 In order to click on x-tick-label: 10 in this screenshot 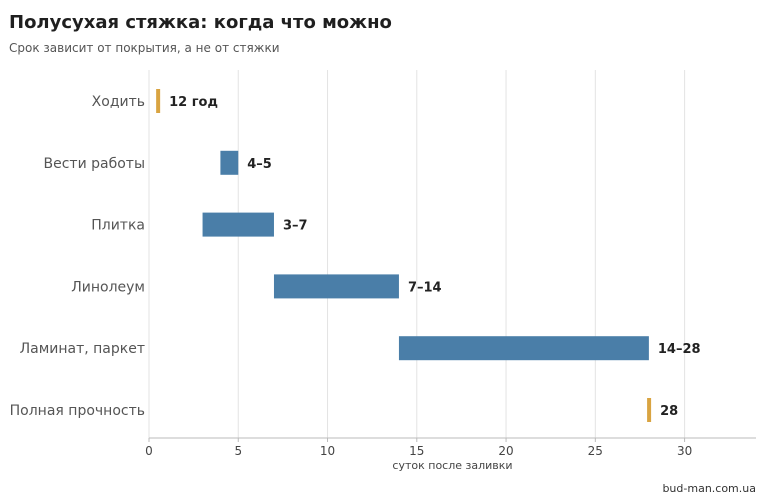, I will do `click(327, 451)`.